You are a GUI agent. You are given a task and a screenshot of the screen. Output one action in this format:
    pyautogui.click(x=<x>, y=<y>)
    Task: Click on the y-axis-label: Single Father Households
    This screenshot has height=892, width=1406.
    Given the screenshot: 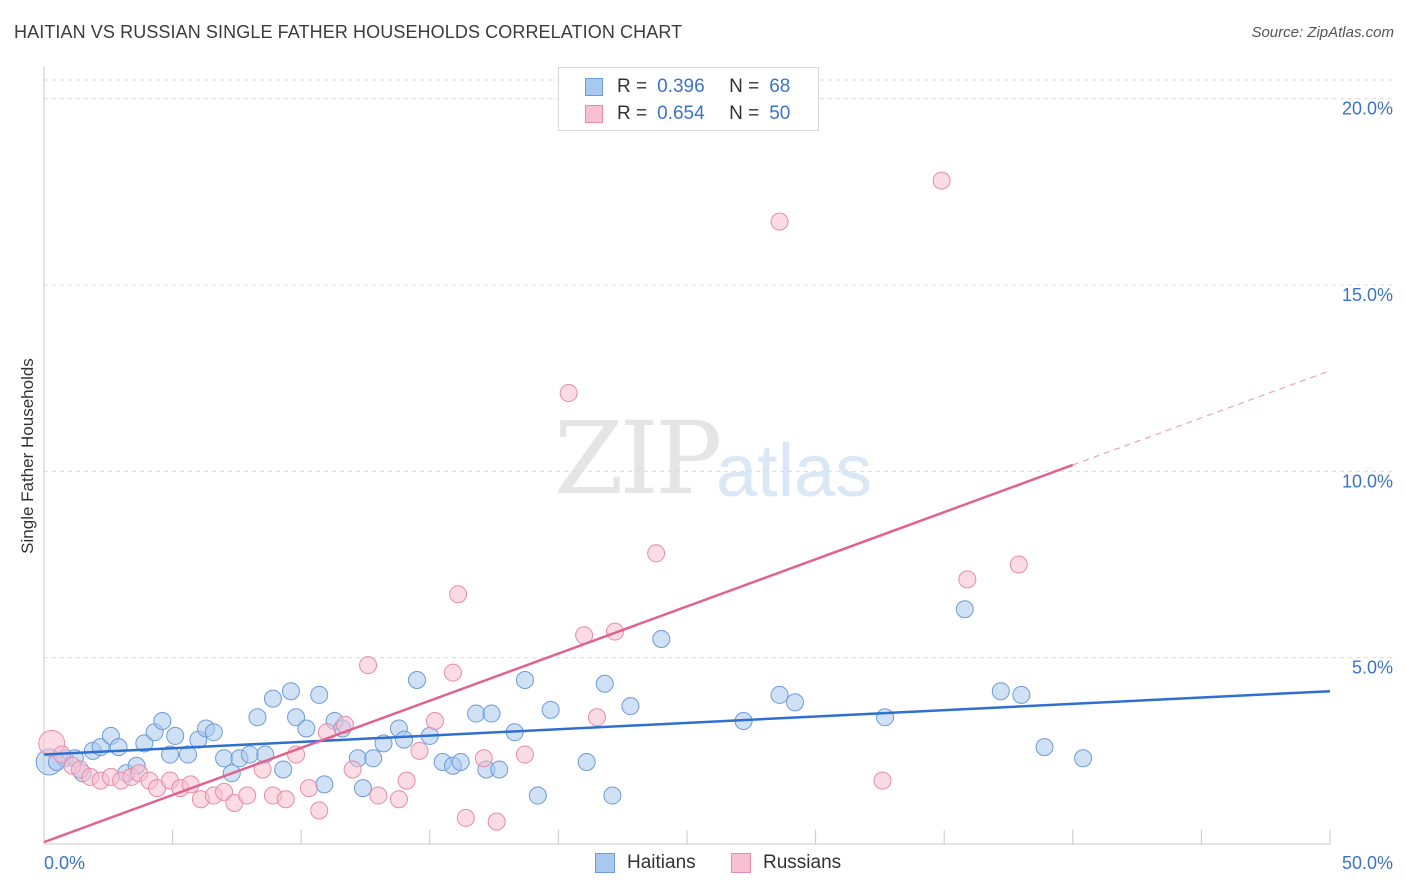 What is the action you would take?
    pyautogui.click(x=27, y=456)
    